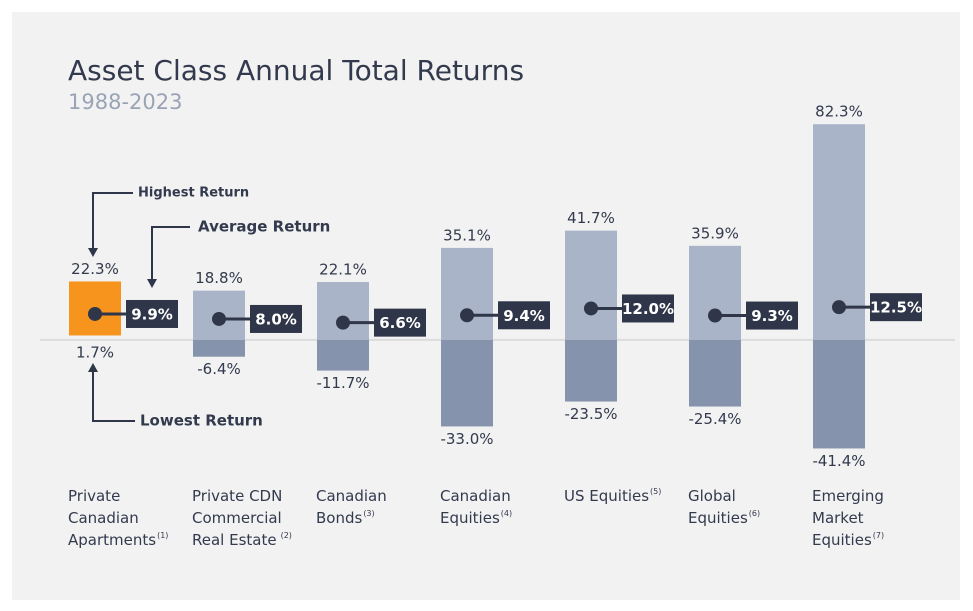 The height and width of the screenshot is (611, 973). Describe the element at coordinates (754, 513) in the screenshot. I see `category-note: (6)` at that location.